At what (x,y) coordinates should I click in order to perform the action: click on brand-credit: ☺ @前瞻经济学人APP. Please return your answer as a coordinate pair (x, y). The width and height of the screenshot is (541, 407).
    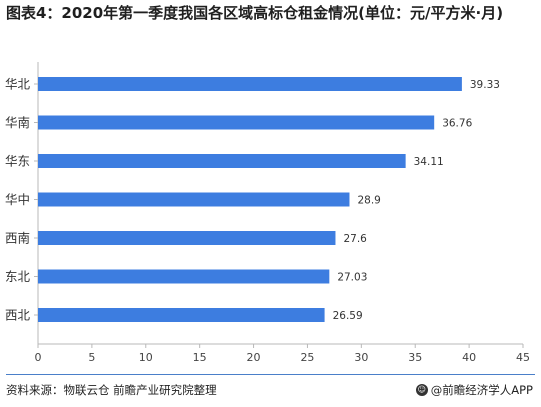
    Looking at the image, I should click on (474, 390).